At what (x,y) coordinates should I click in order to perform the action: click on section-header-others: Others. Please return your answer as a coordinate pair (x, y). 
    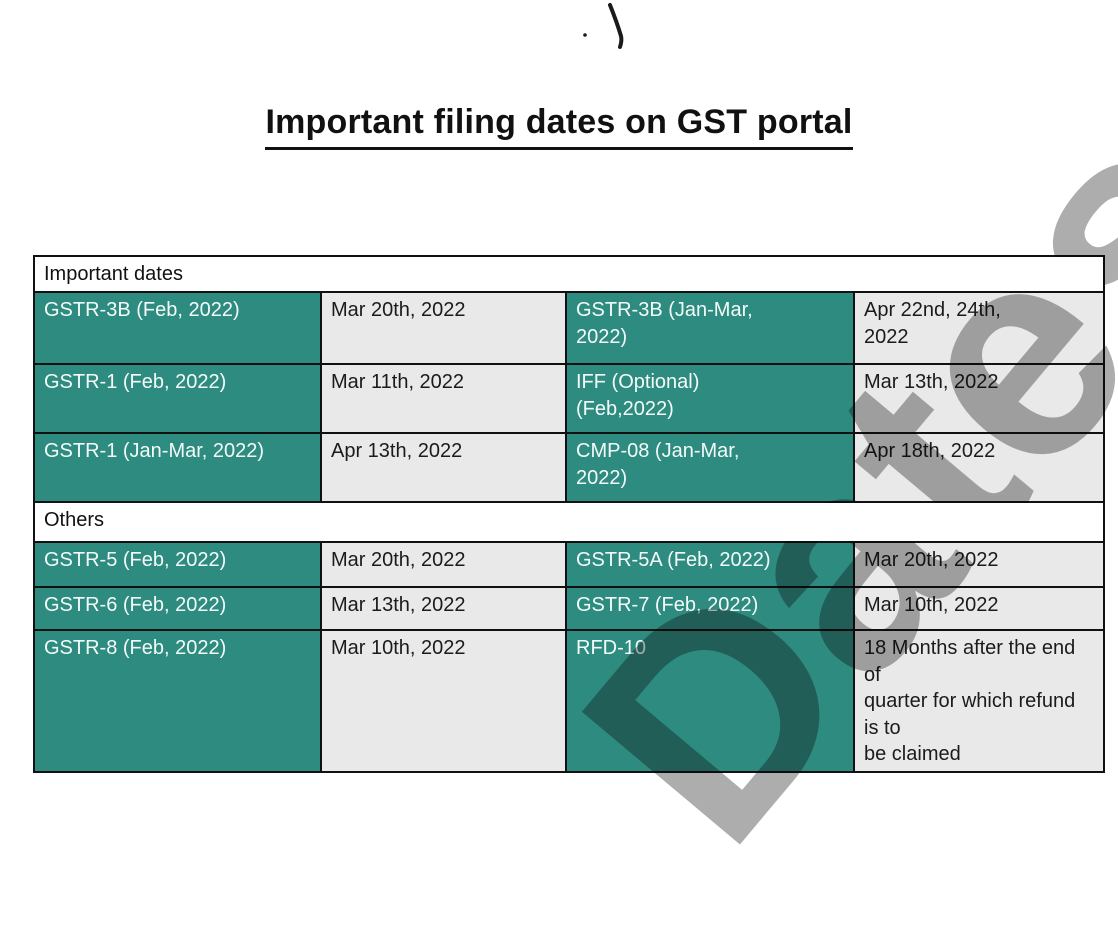
    Looking at the image, I should click on (569, 522).